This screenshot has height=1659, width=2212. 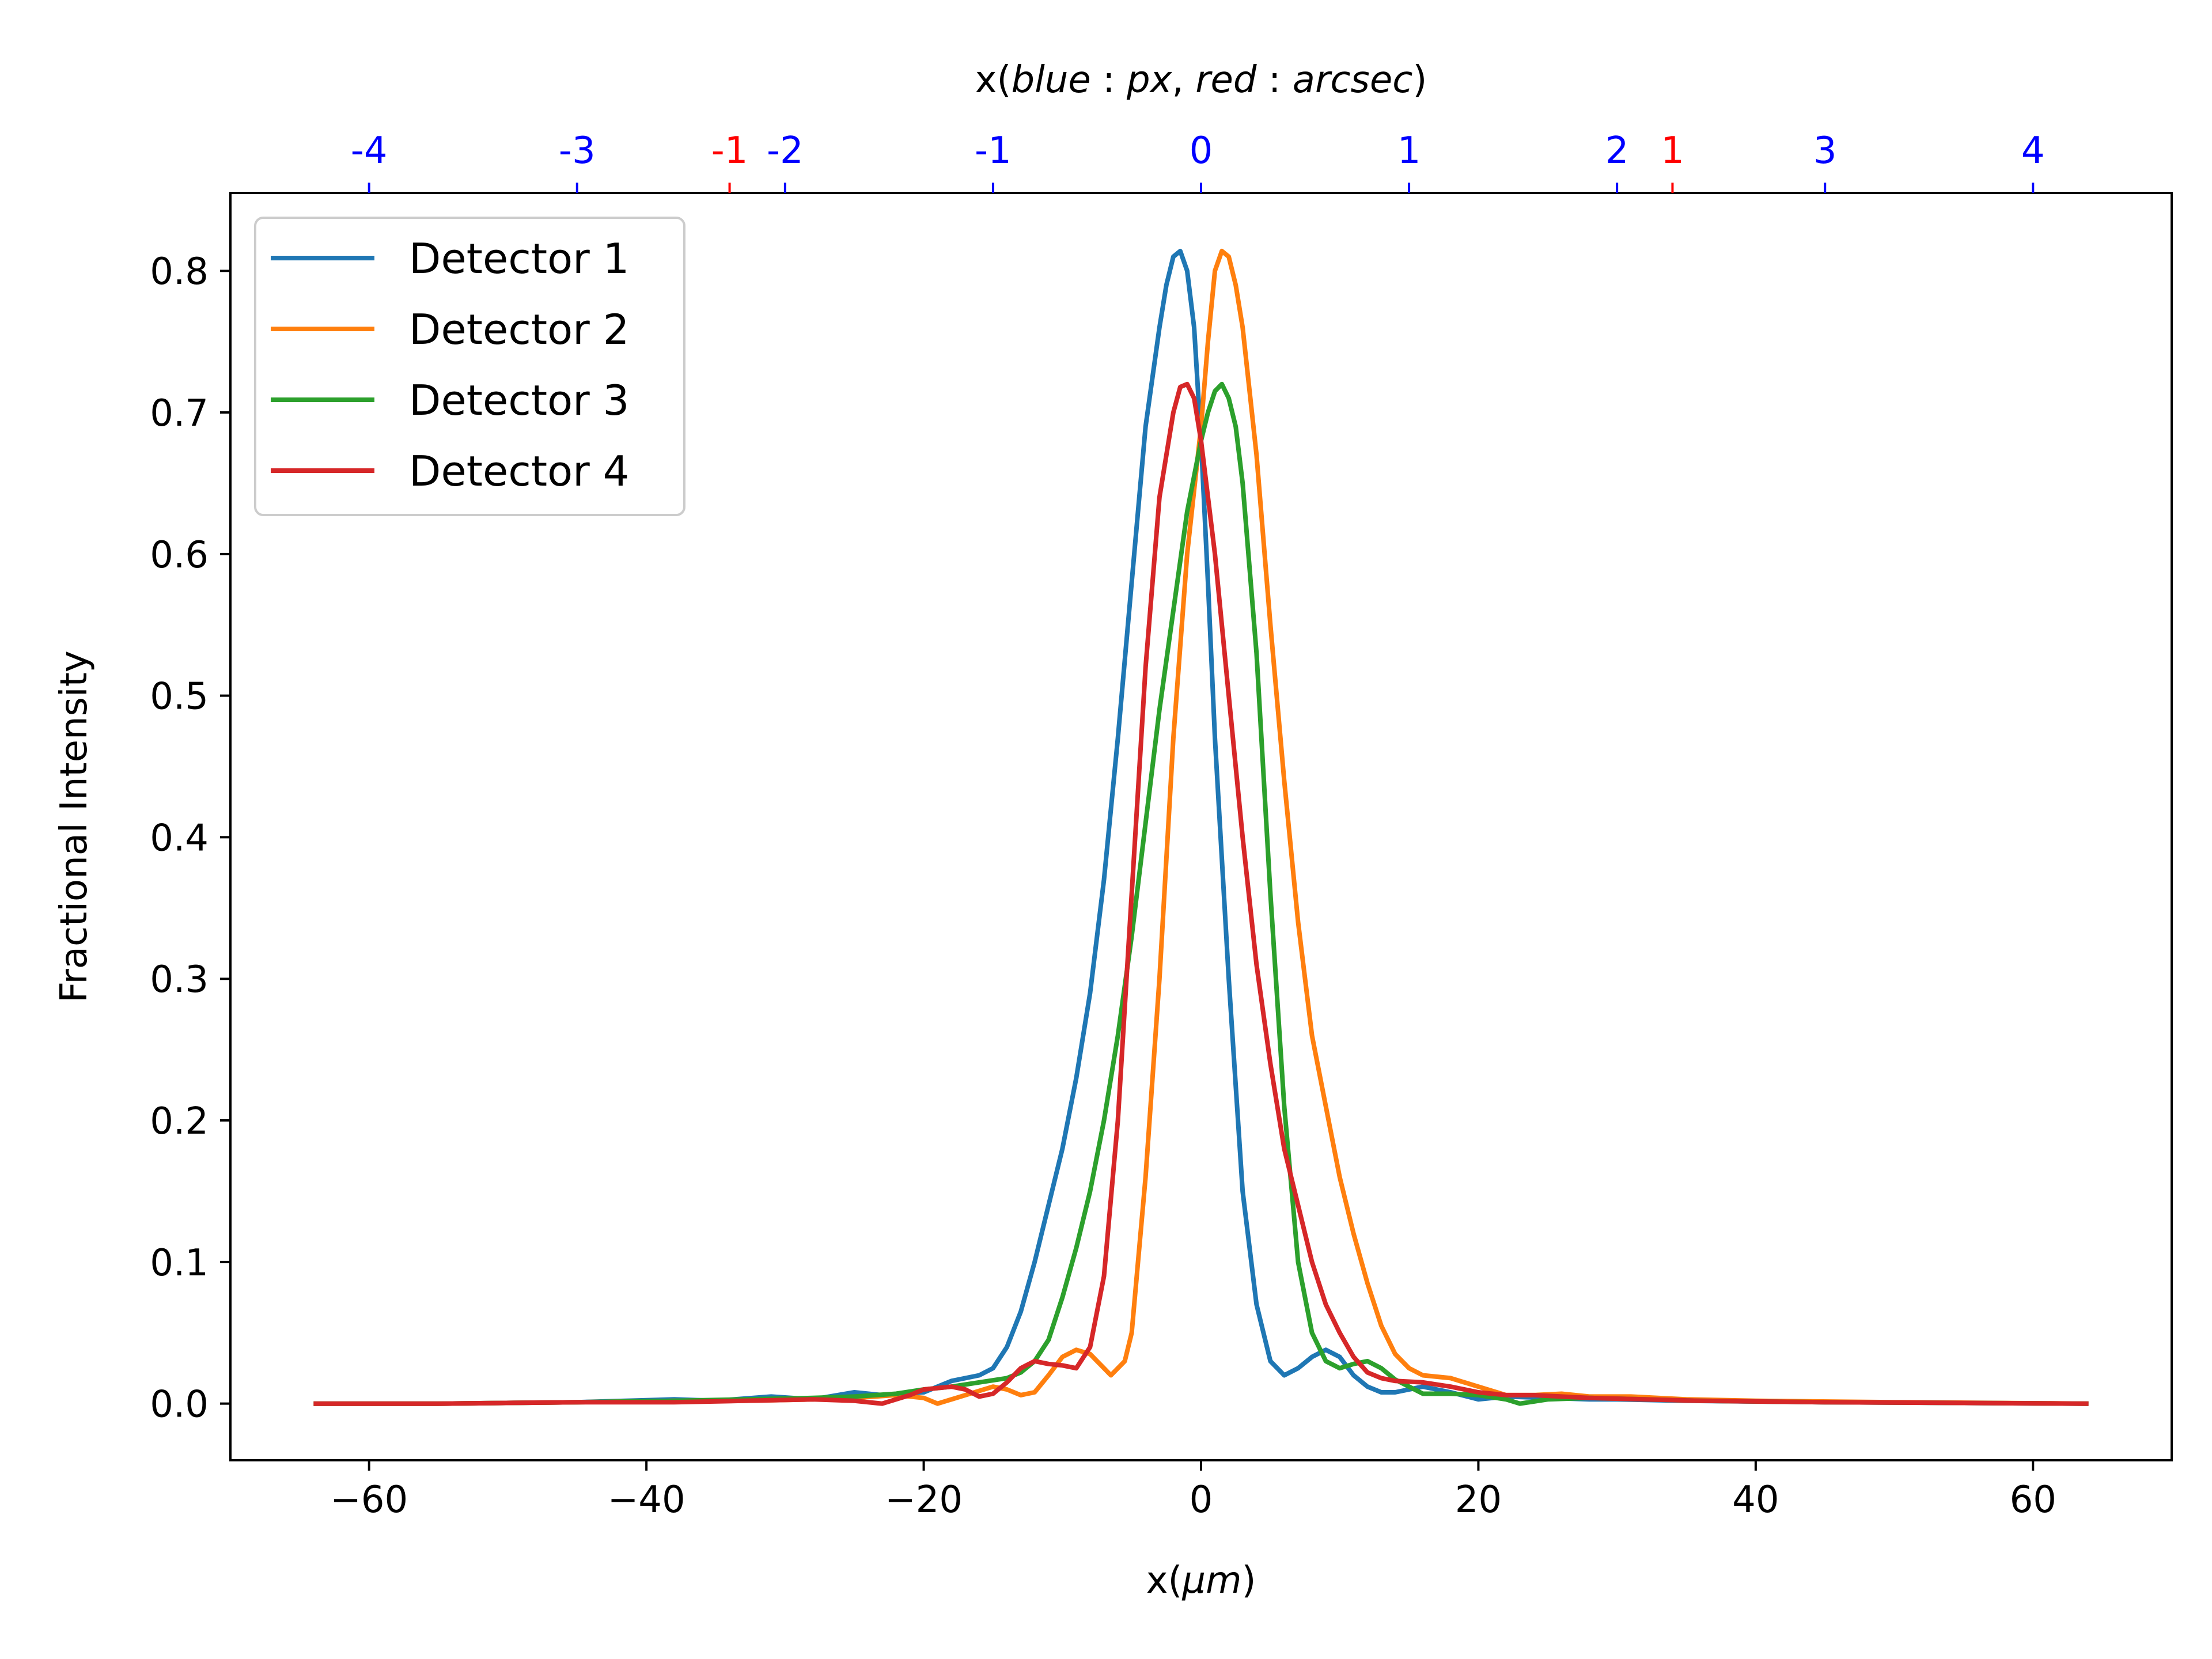 I want to click on top-tick-label-px: 3, so click(x=1825, y=151).